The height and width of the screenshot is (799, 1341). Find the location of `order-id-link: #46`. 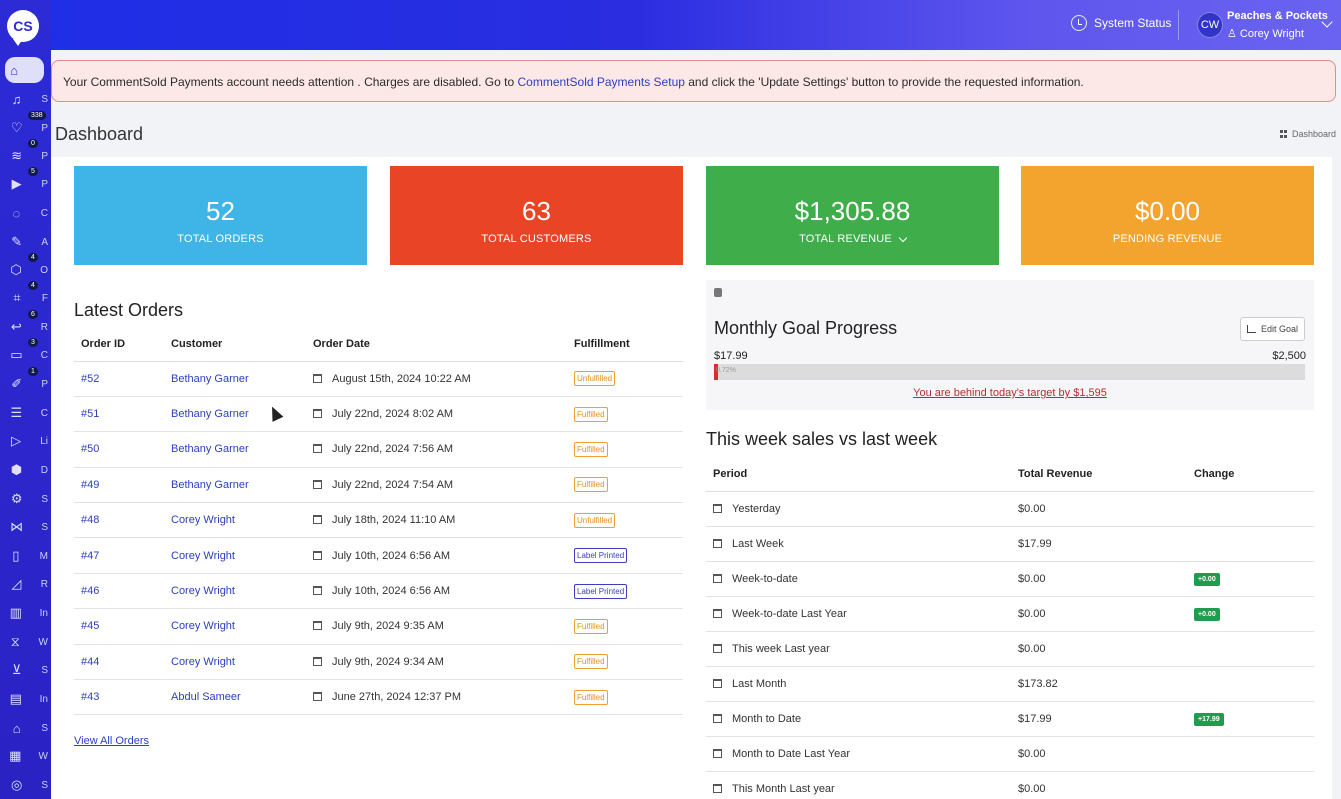

order-id-link: #46 is located at coordinates (90, 591).